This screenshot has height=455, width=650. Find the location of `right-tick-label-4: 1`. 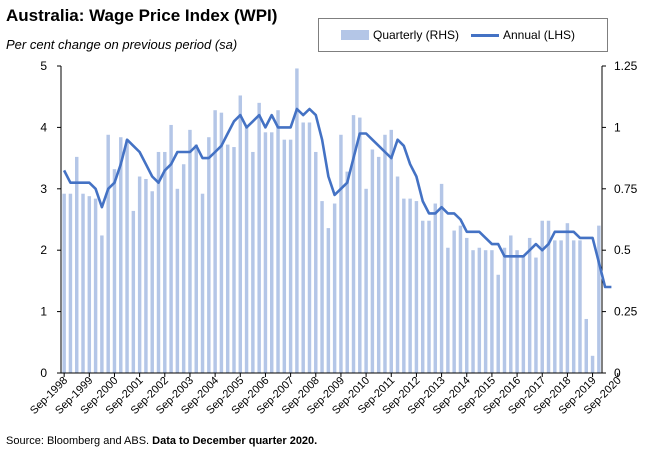

right-tick-label-4: 1 is located at coordinates (617, 127).